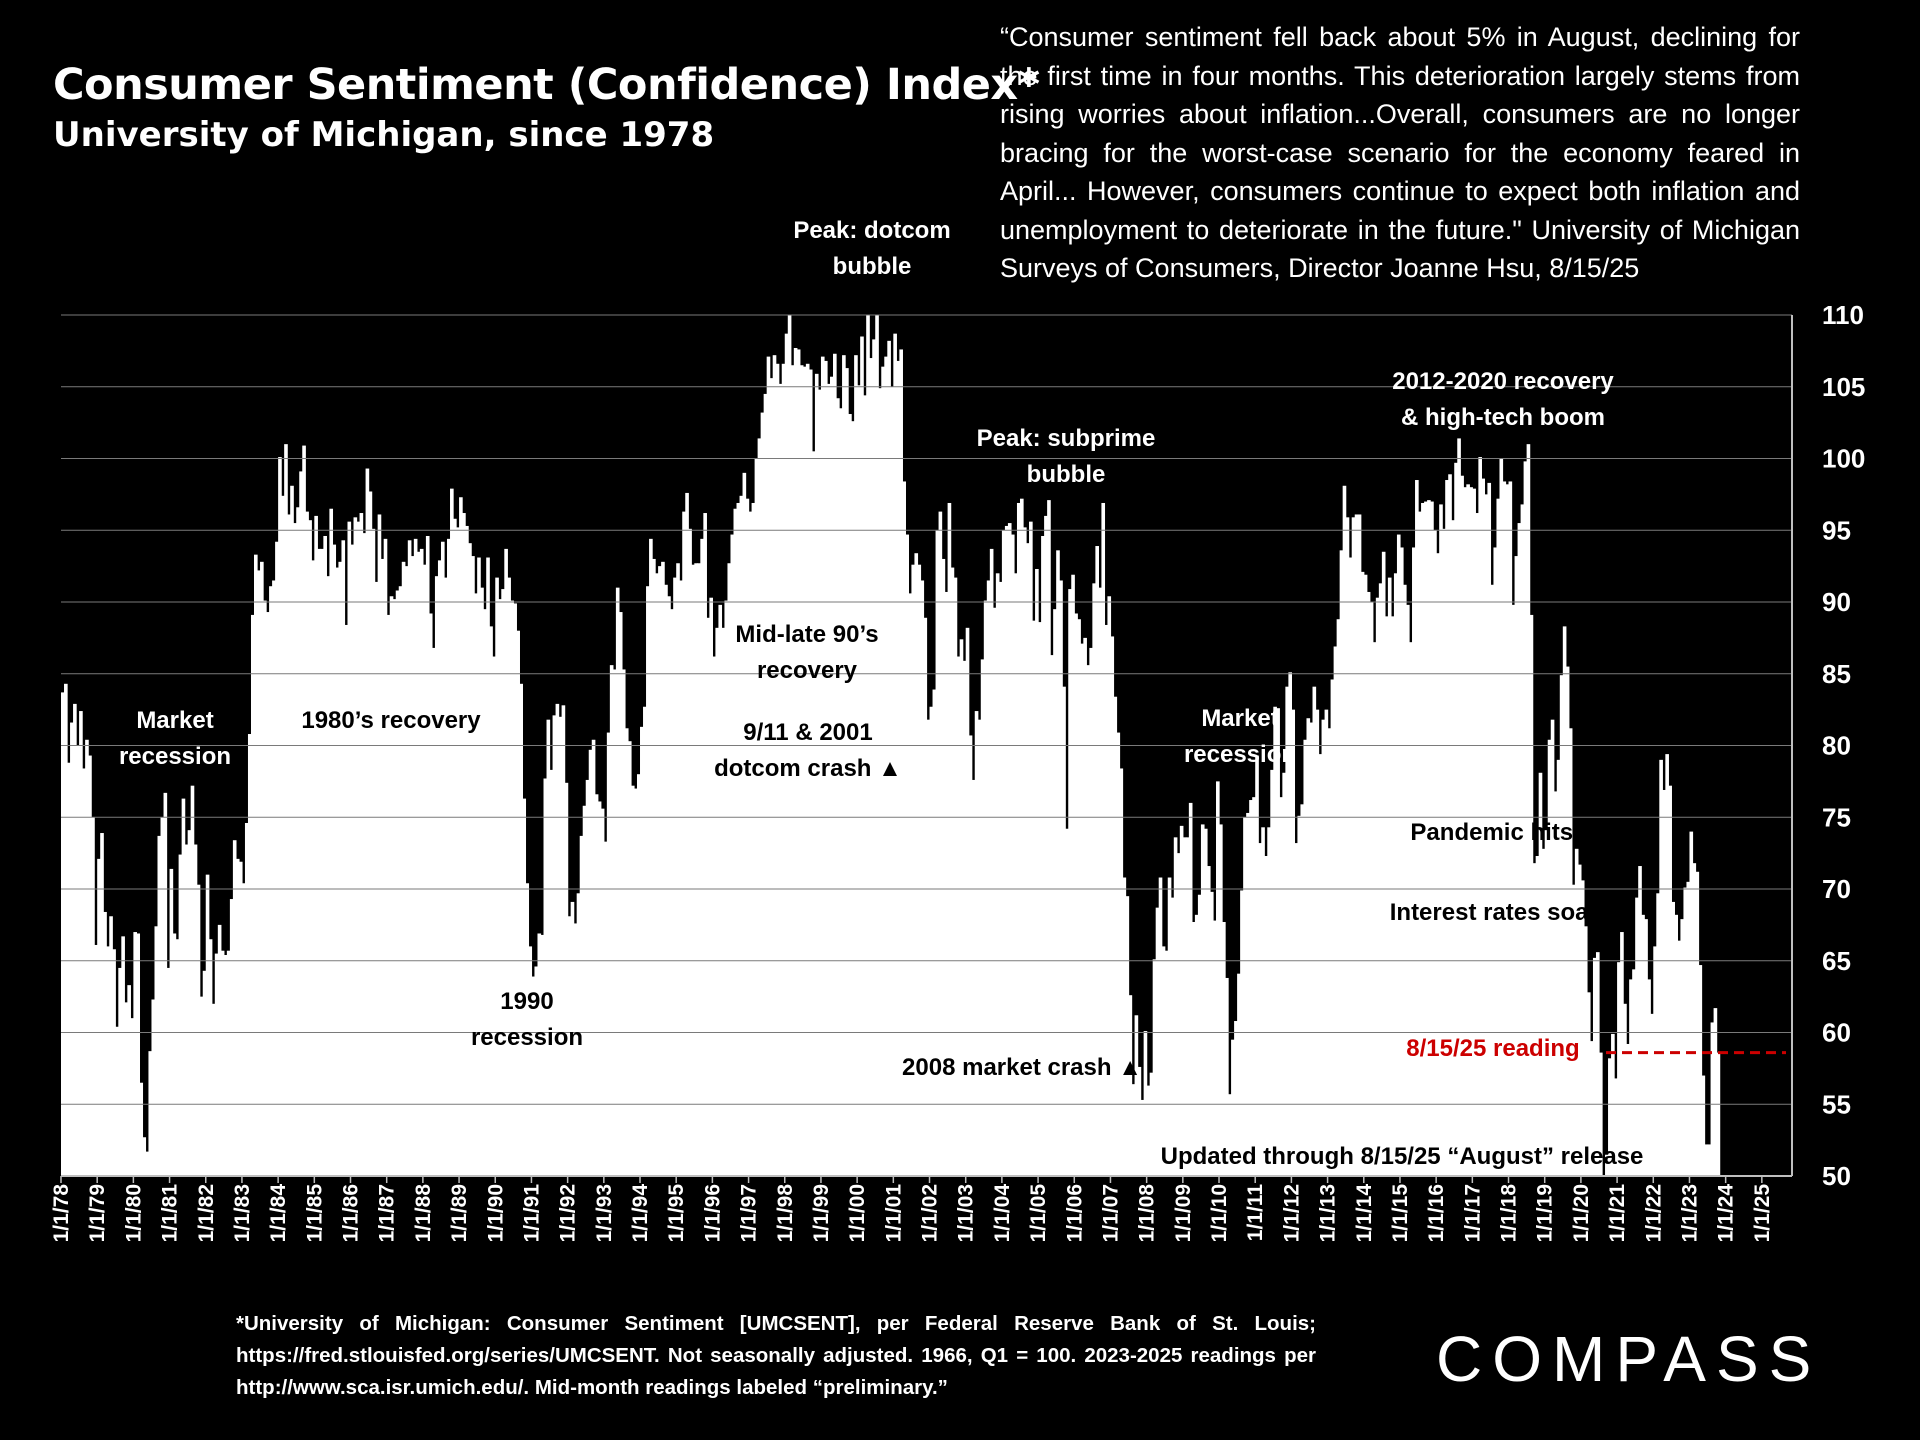 The height and width of the screenshot is (1440, 1920). What do you see at coordinates (1843, 387) in the screenshot?
I see `y-tick-label: 105` at bounding box center [1843, 387].